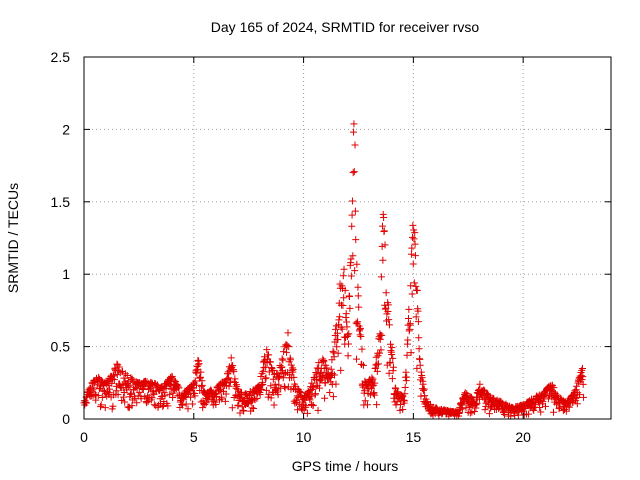  Describe the element at coordinates (523, 437) in the screenshot. I see `x-tick-label: 20` at that location.